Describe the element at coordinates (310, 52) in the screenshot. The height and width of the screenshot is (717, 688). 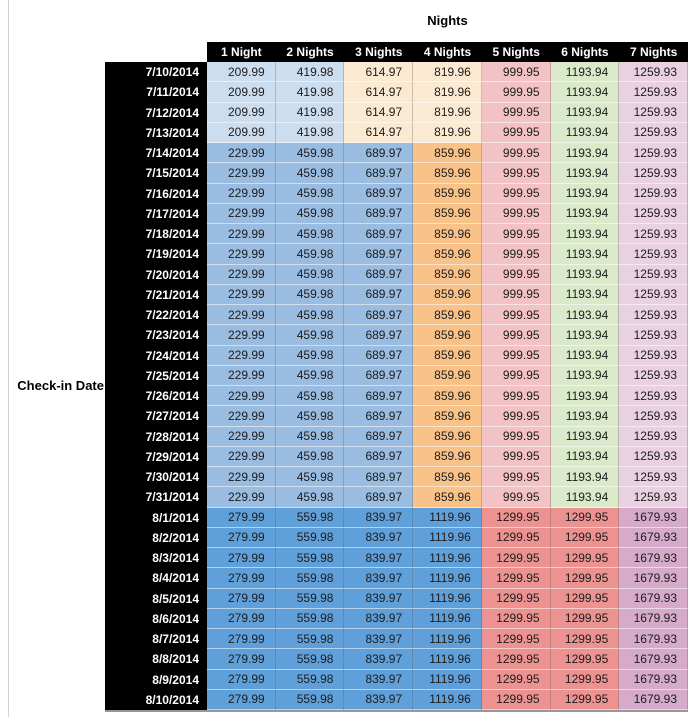
I see `column-header: 2 Nights` at that location.